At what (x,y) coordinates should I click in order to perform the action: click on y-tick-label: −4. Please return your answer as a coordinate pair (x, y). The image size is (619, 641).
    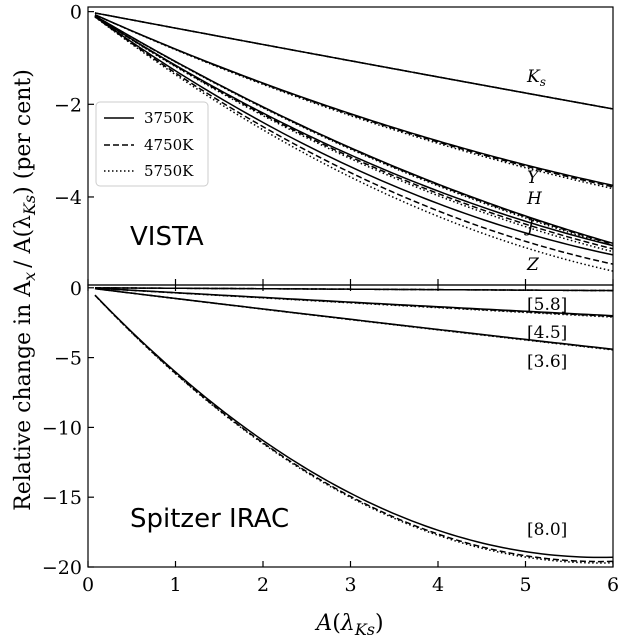
    Looking at the image, I should click on (68, 198).